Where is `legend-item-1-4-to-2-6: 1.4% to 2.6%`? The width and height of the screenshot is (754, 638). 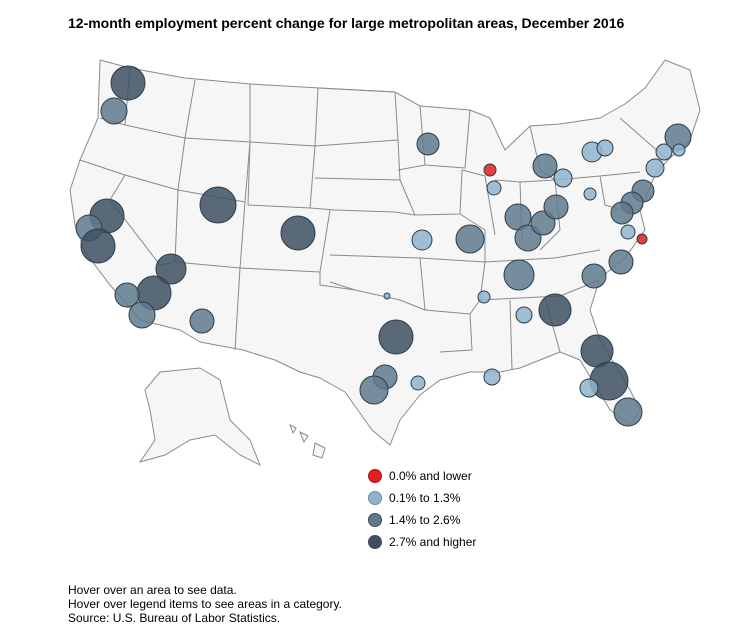 legend-item-1-4-to-2-6: 1.4% to 2.6% is located at coordinates (422, 520).